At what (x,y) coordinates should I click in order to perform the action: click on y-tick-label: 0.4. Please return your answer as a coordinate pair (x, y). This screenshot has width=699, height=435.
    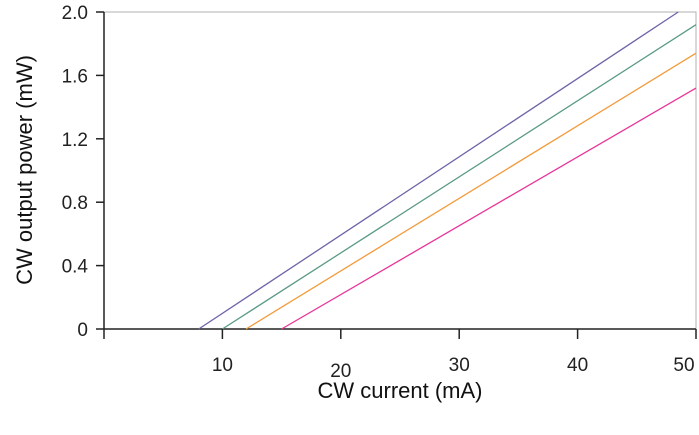
    Looking at the image, I should click on (75, 267).